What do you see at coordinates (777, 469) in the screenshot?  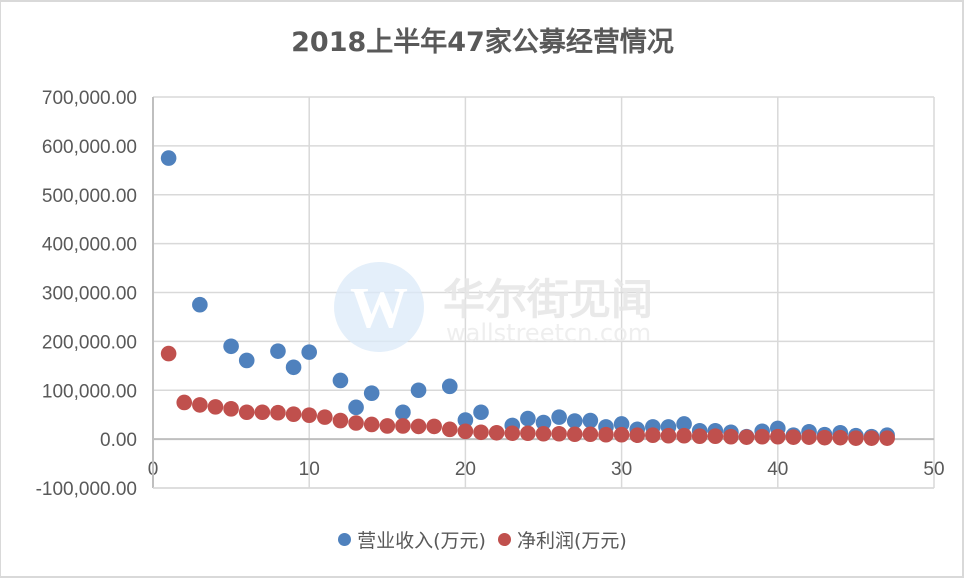 I see `x-tick-label: 40` at bounding box center [777, 469].